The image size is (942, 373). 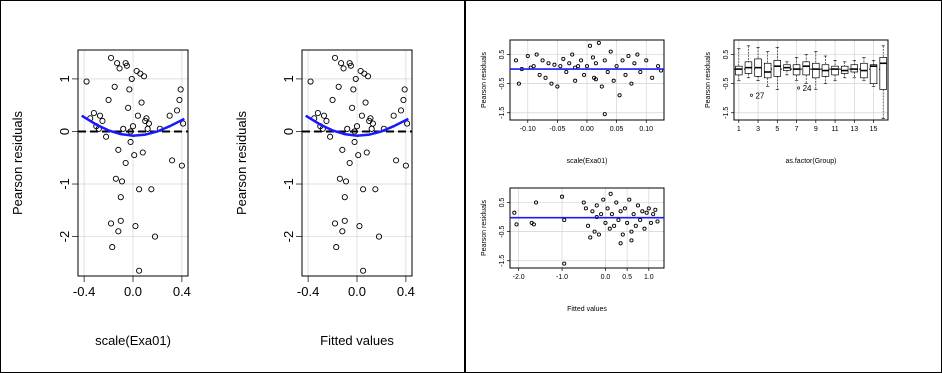 I want to click on panel1-y-tick-label: 0, so click(x=64, y=131).